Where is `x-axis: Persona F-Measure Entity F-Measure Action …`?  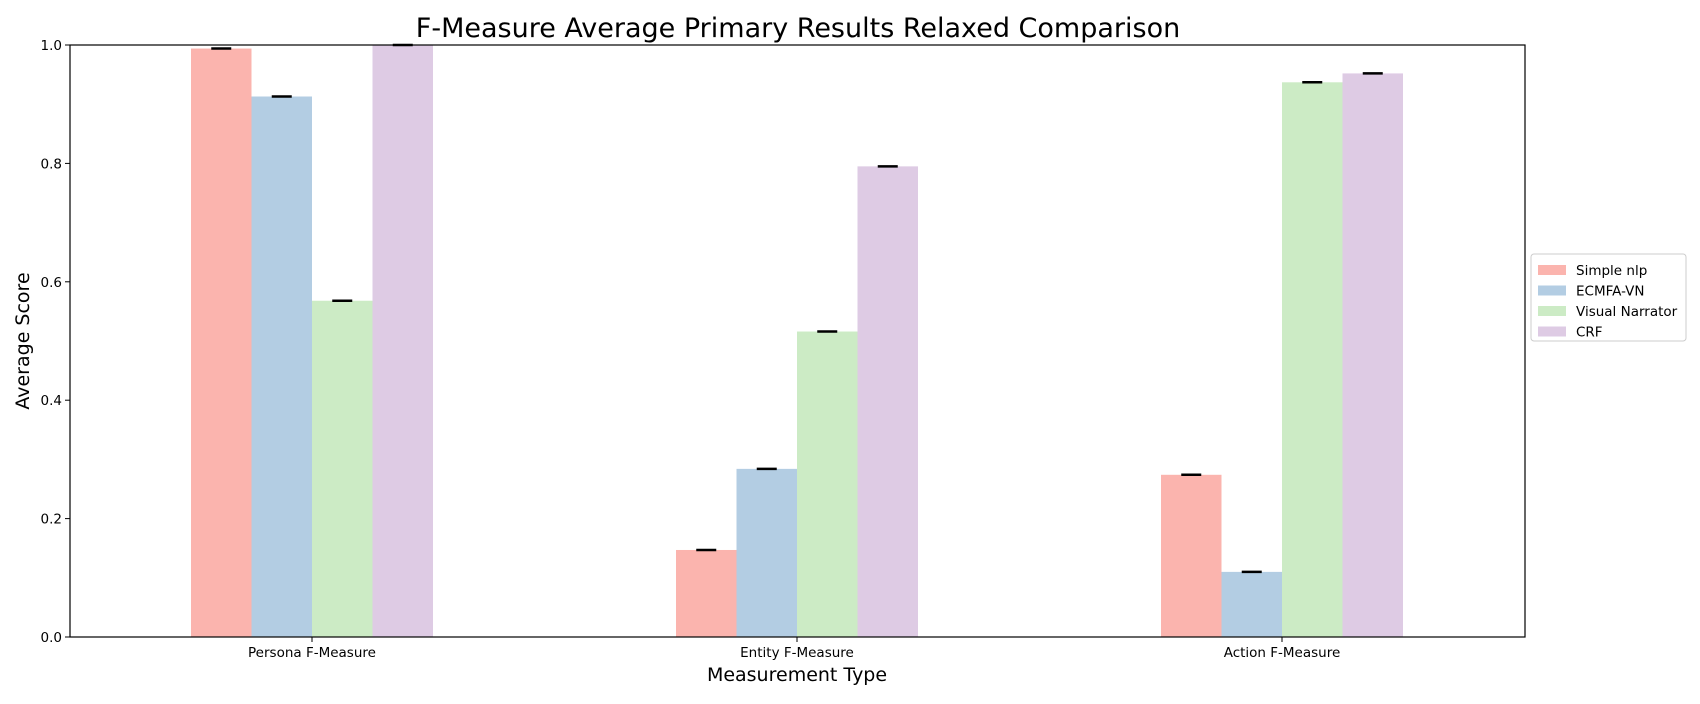
x-axis: Persona F-Measure Entity F-Measure Action … is located at coordinates (794, 649).